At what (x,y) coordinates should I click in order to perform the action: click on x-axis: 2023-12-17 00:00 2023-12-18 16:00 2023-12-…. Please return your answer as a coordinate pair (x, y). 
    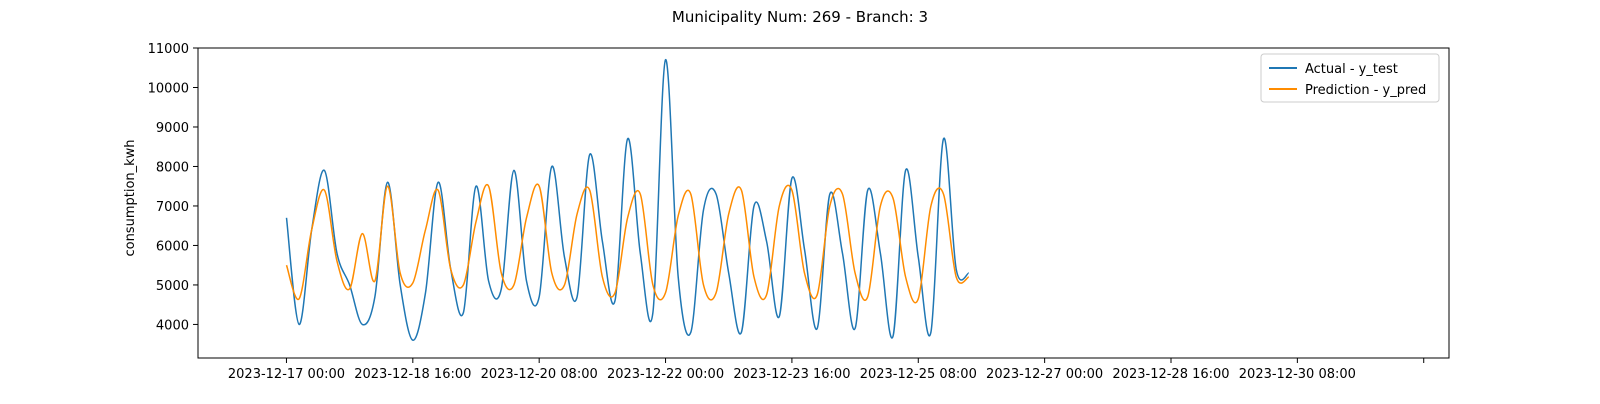
    Looking at the image, I should click on (826, 370).